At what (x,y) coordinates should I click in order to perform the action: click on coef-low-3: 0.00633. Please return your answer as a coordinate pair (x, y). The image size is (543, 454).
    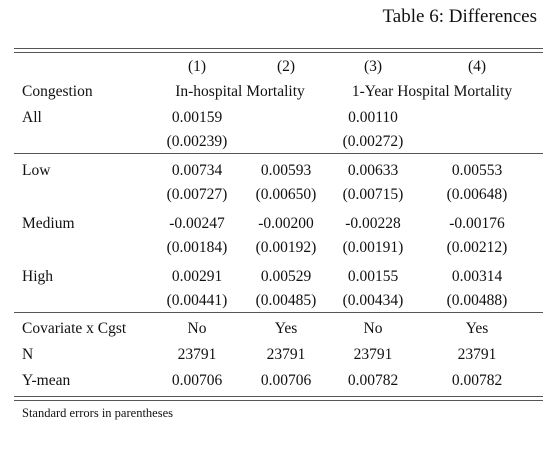
    Looking at the image, I should click on (373, 170).